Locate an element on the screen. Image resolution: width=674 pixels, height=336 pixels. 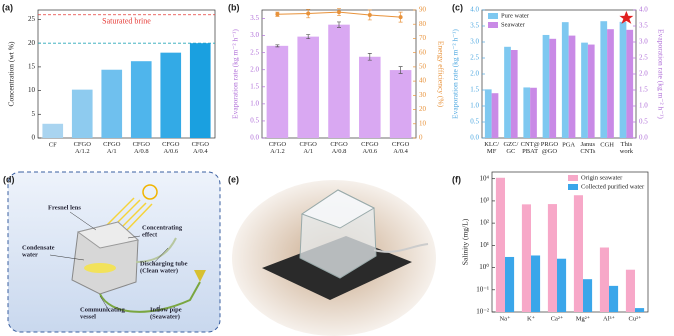
y-tick-label: 10⁻¹ is located at coordinates (482, 289).